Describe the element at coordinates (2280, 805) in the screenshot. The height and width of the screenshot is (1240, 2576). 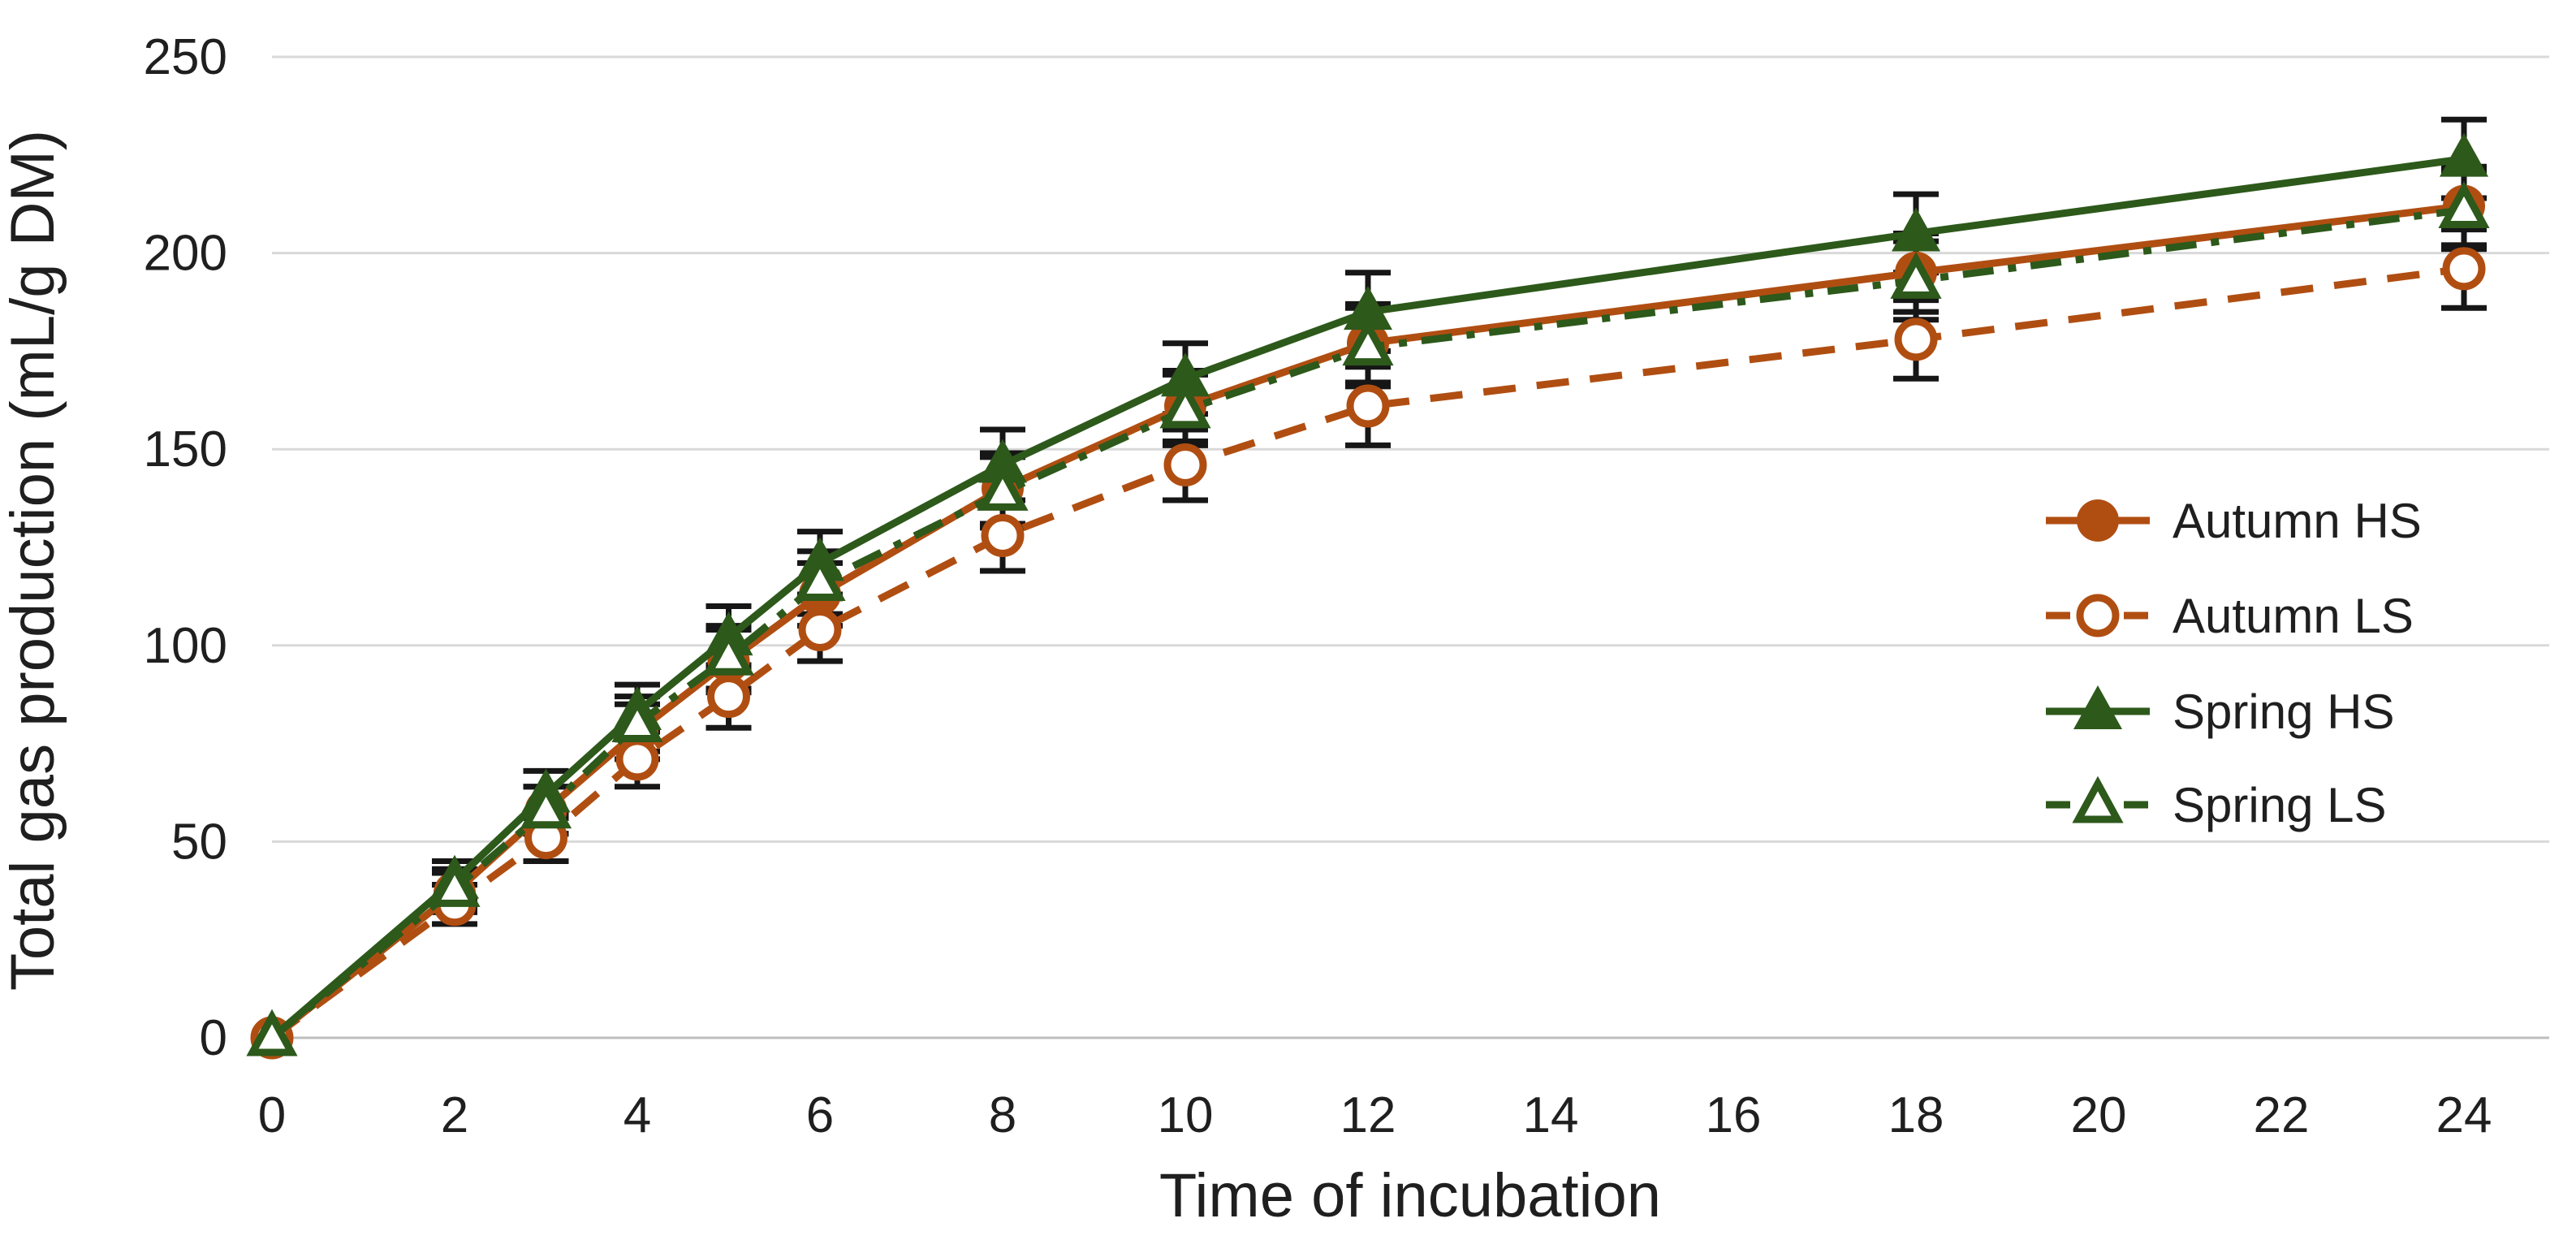
I see `legend-label-spring-ls: Spring LS` at that location.